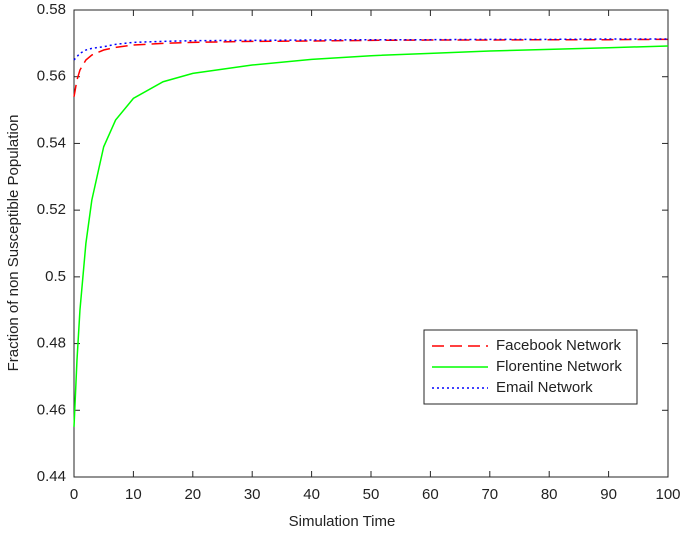 The height and width of the screenshot is (535, 685). Describe the element at coordinates (51, 76) in the screenshot. I see `y-tick-label: 0.56` at that location.